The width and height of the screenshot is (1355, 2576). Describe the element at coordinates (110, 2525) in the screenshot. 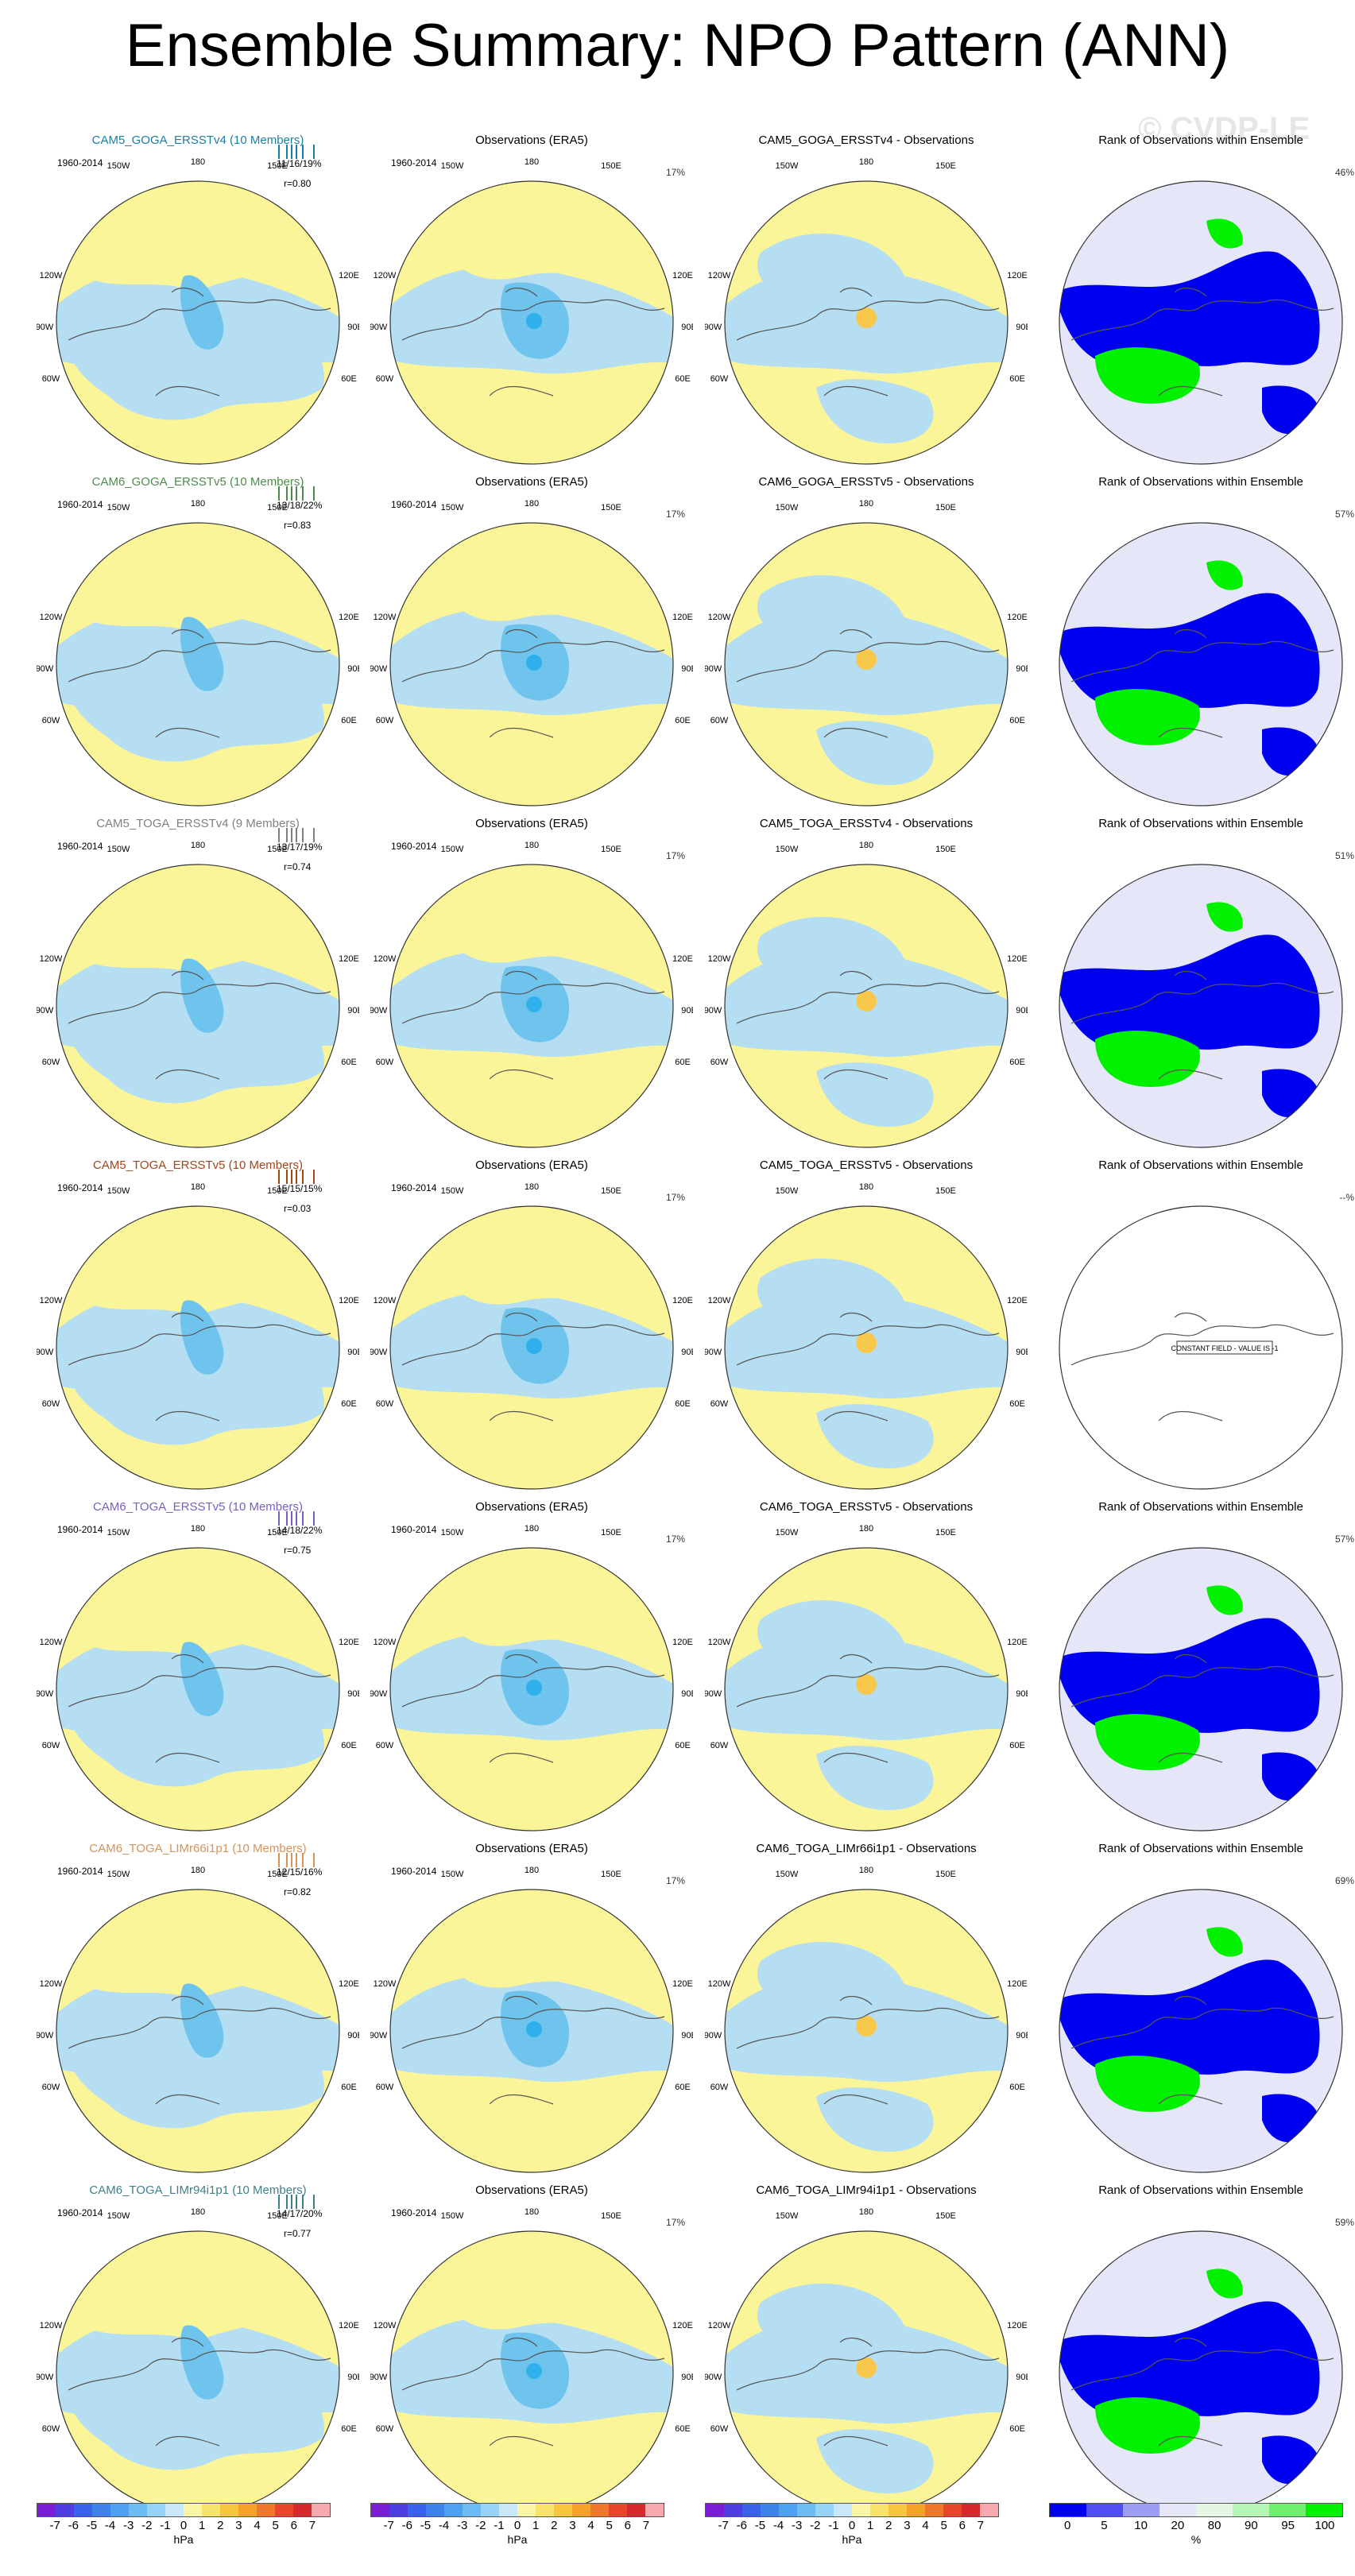

I see `colorbar-label: -4` at that location.